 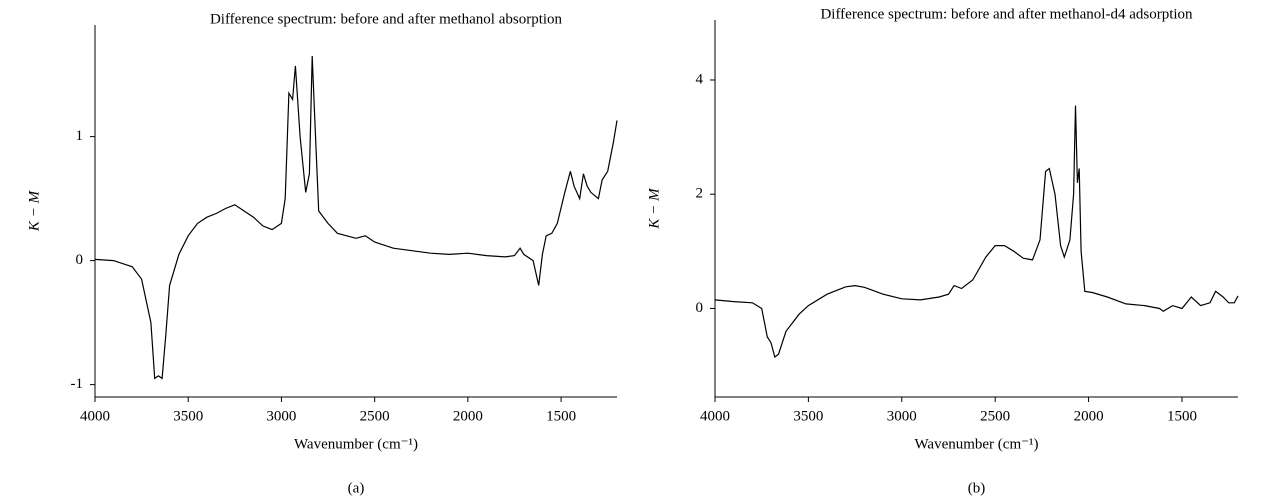 What do you see at coordinates (77, 384) in the screenshot?
I see `y-tick-label: -1` at bounding box center [77, 384].